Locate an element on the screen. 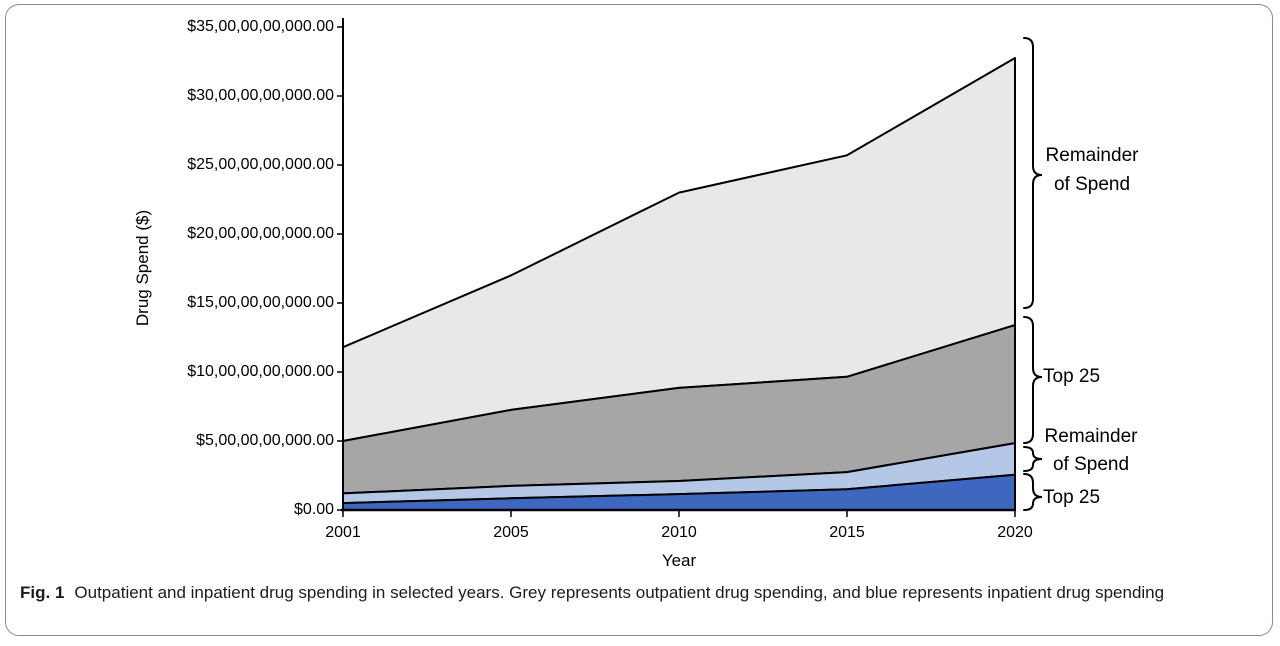 The width and height of the screenshot is (1280, 646). brace-inpatient-top25 is located at coordinates (1033, 492).